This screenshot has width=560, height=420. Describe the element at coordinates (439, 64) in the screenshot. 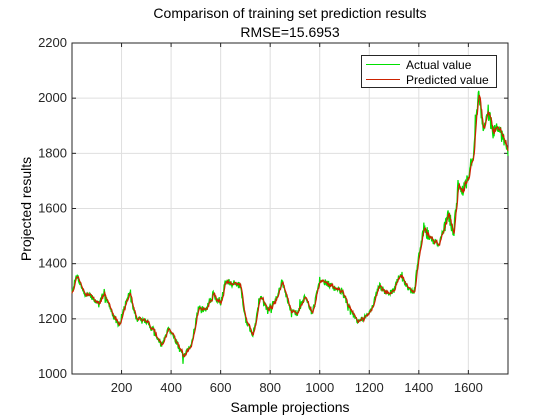

I see `legend-label-actual: Actual value` at that location.